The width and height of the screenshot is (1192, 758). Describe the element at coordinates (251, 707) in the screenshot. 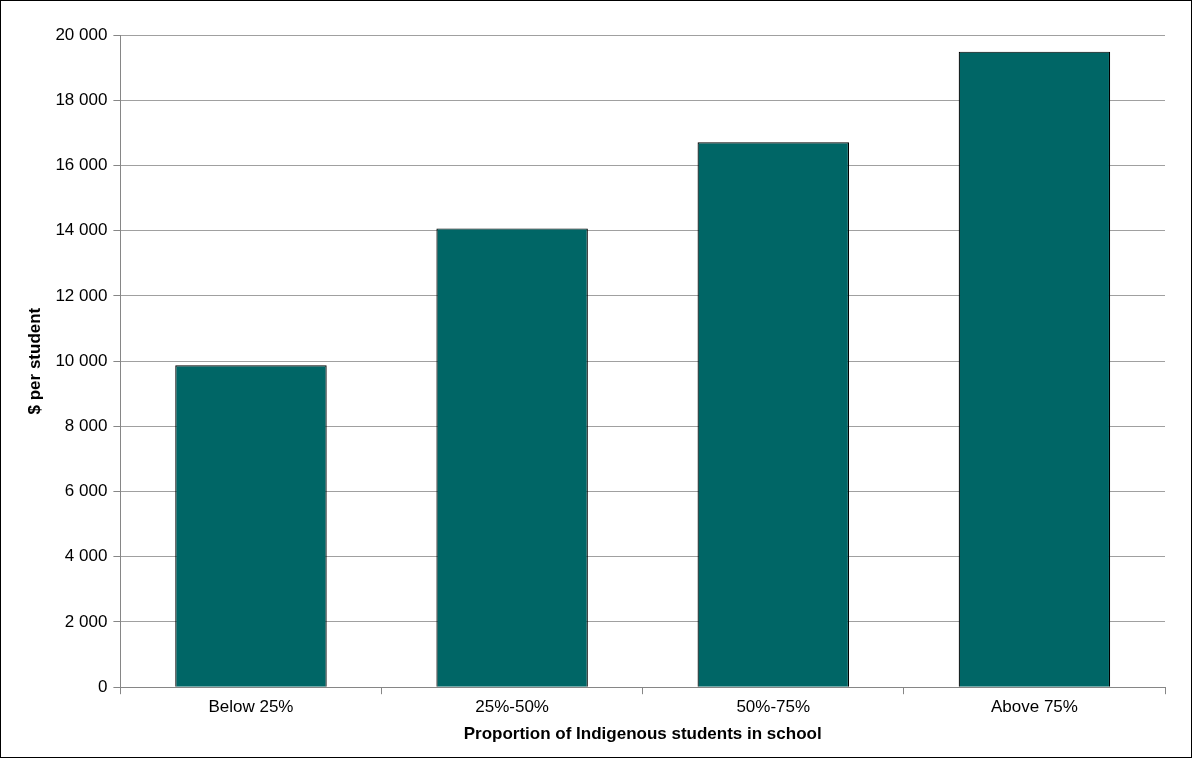

I see `x-tick-label: Below 25%` at that location.